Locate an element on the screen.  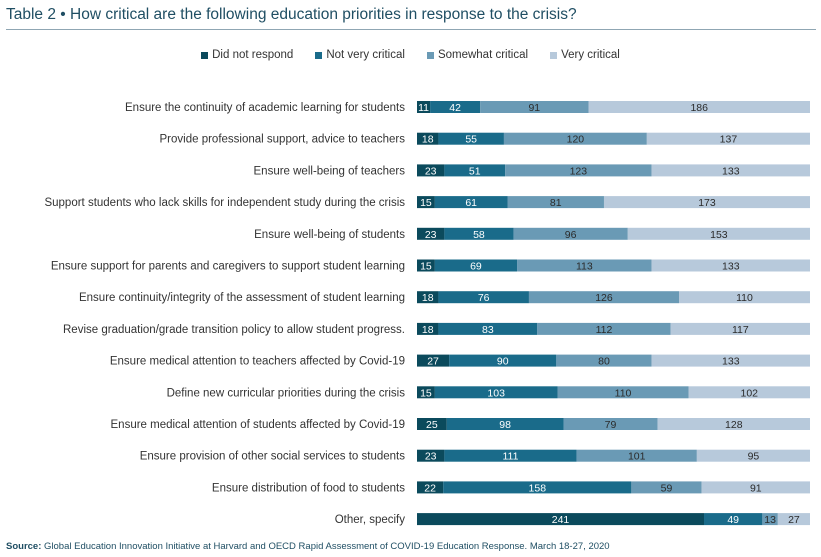
data-label: 128 is located at coordinates (734, 425).